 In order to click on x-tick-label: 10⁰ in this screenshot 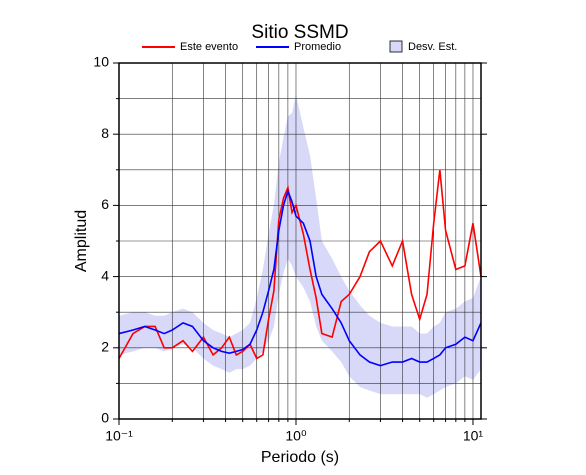, I will do `click(296, 436)`.